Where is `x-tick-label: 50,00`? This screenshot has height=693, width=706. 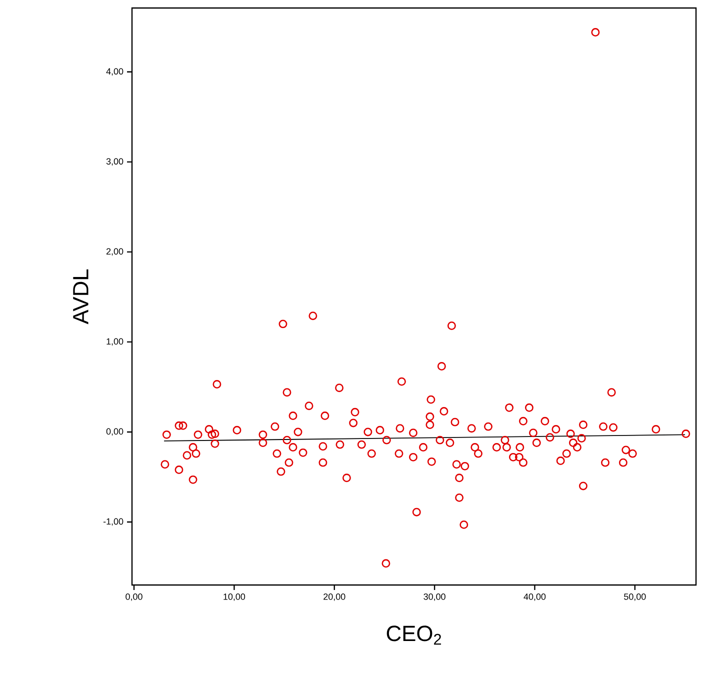 x-tick-label: 50,00 is located at coordinates (635, 597).